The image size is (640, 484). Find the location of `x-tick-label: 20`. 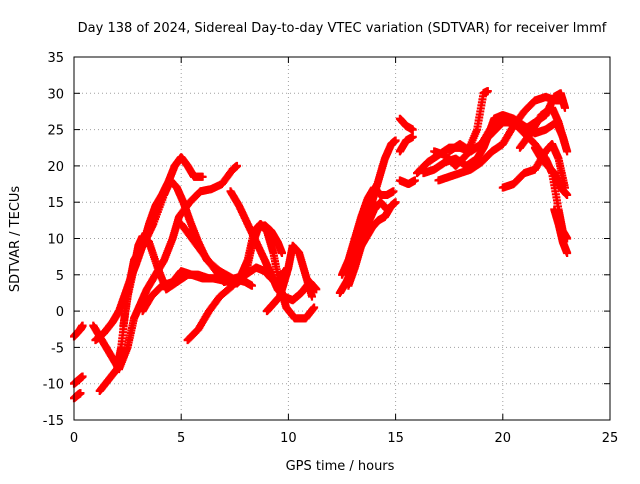

x-tick-label: 20 is located at coordinates (503, 438).